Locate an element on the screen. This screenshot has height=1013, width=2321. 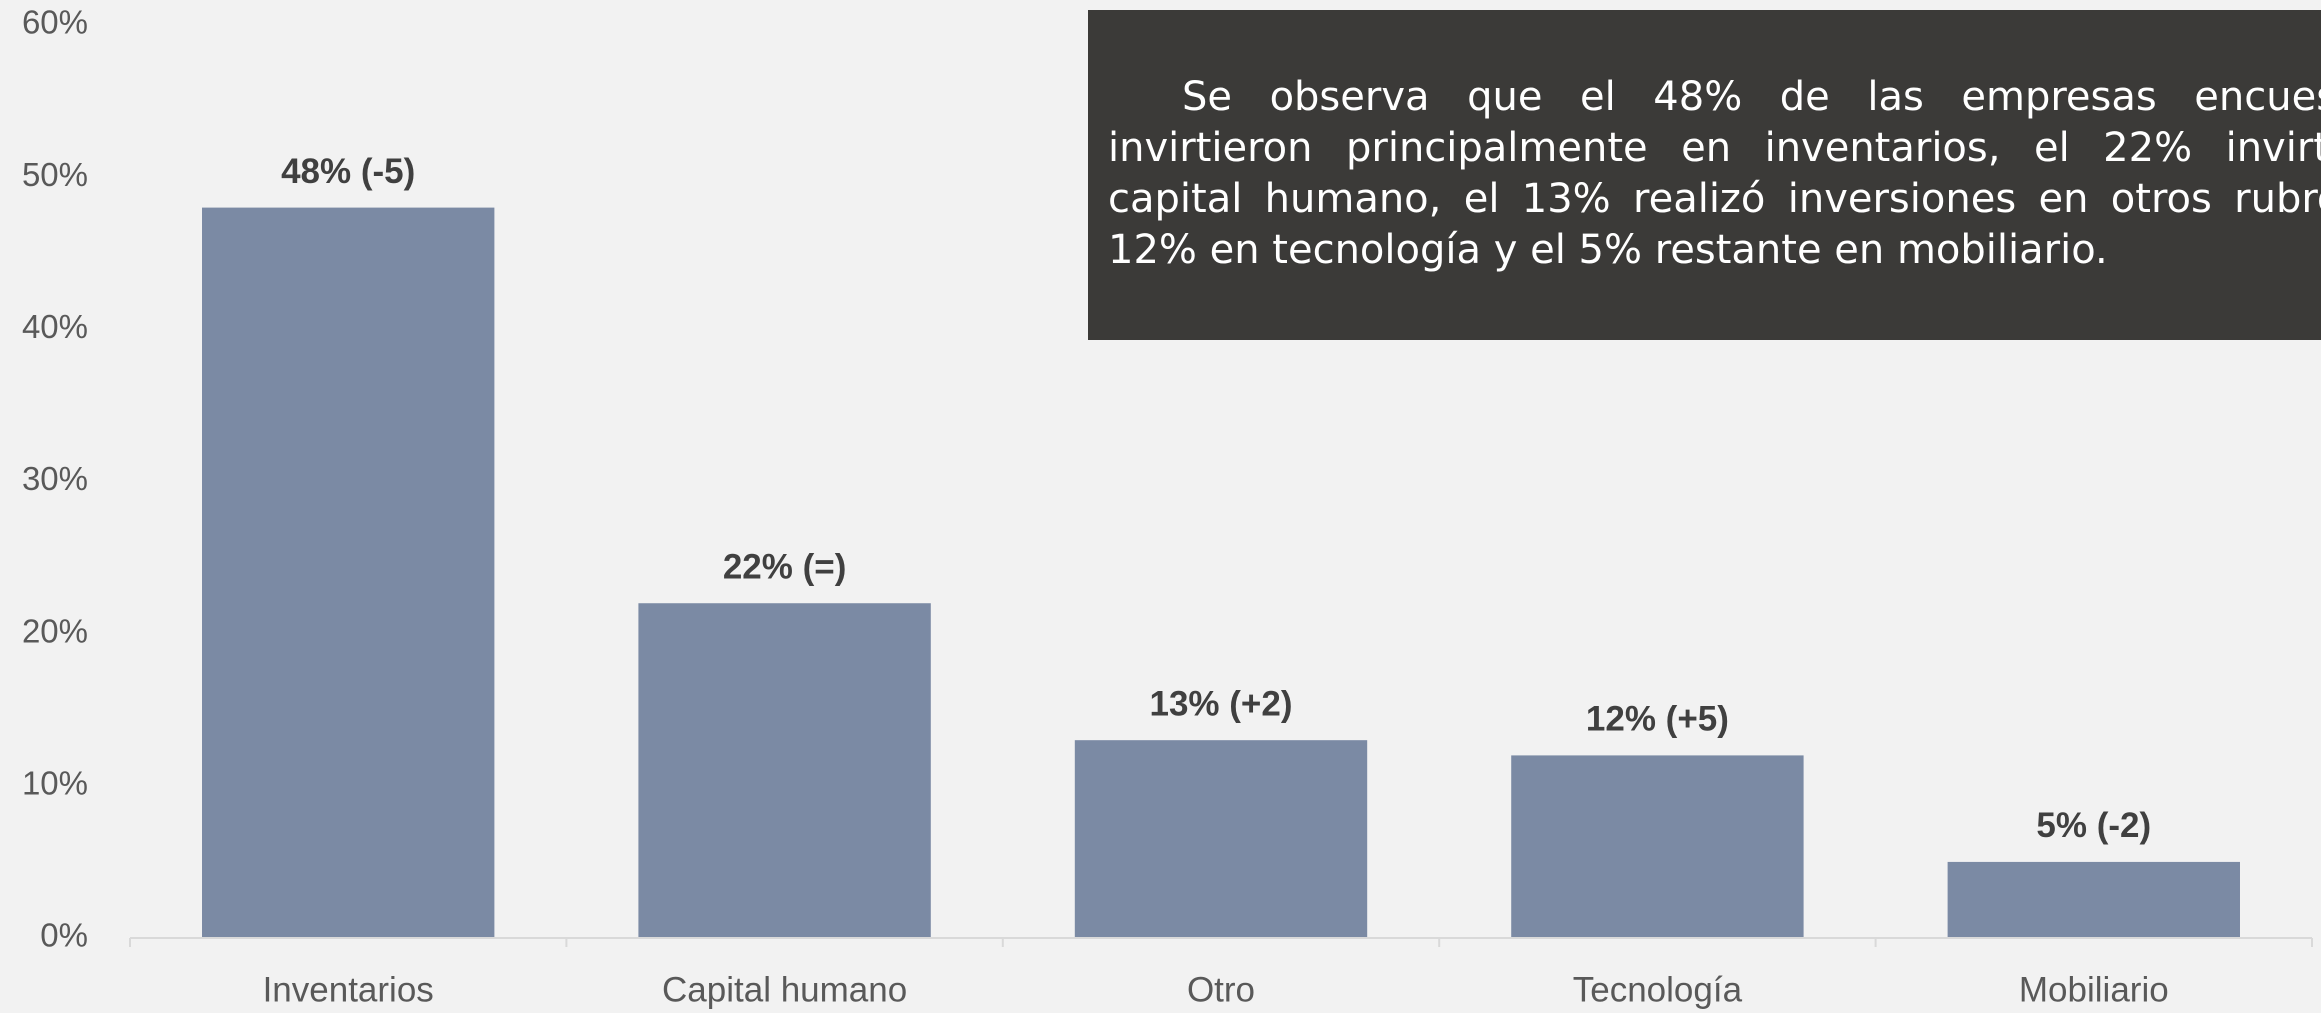
y-tick-label: 30% is located at coordinates (55, 478).